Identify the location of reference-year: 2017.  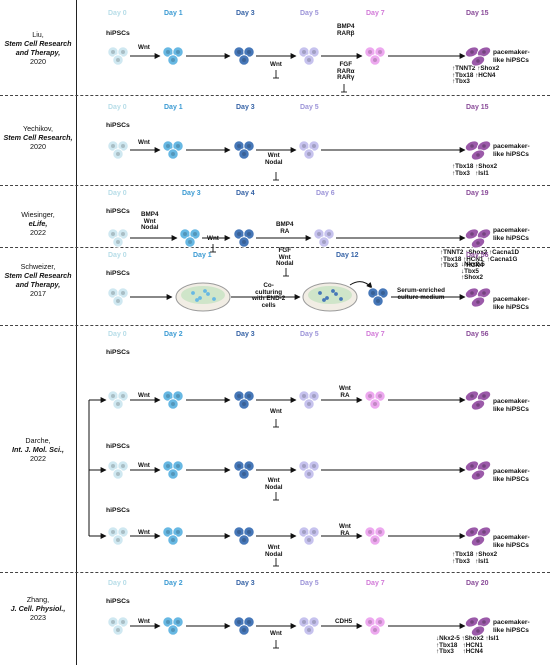
(38, 293).